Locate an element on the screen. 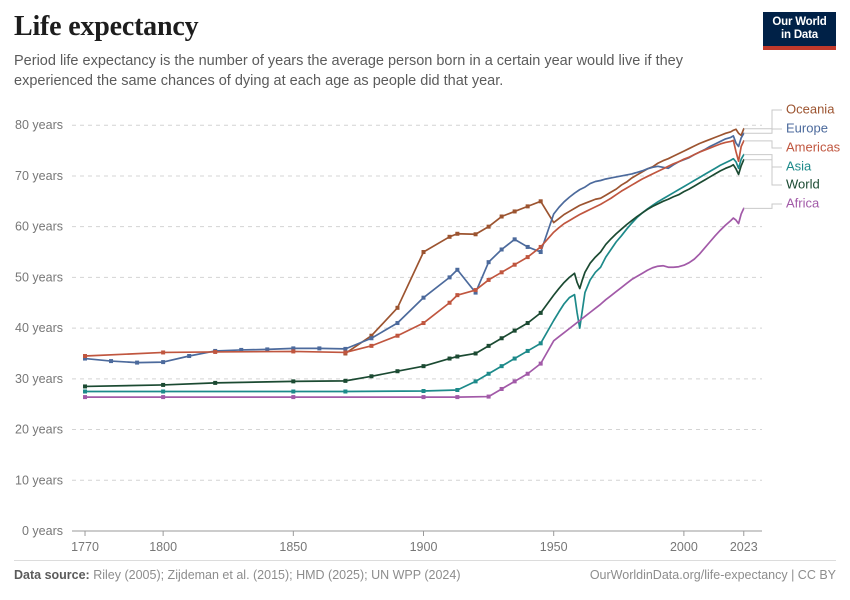  y-axis-tick-label: 40 years is located at coordinates (39, 328).